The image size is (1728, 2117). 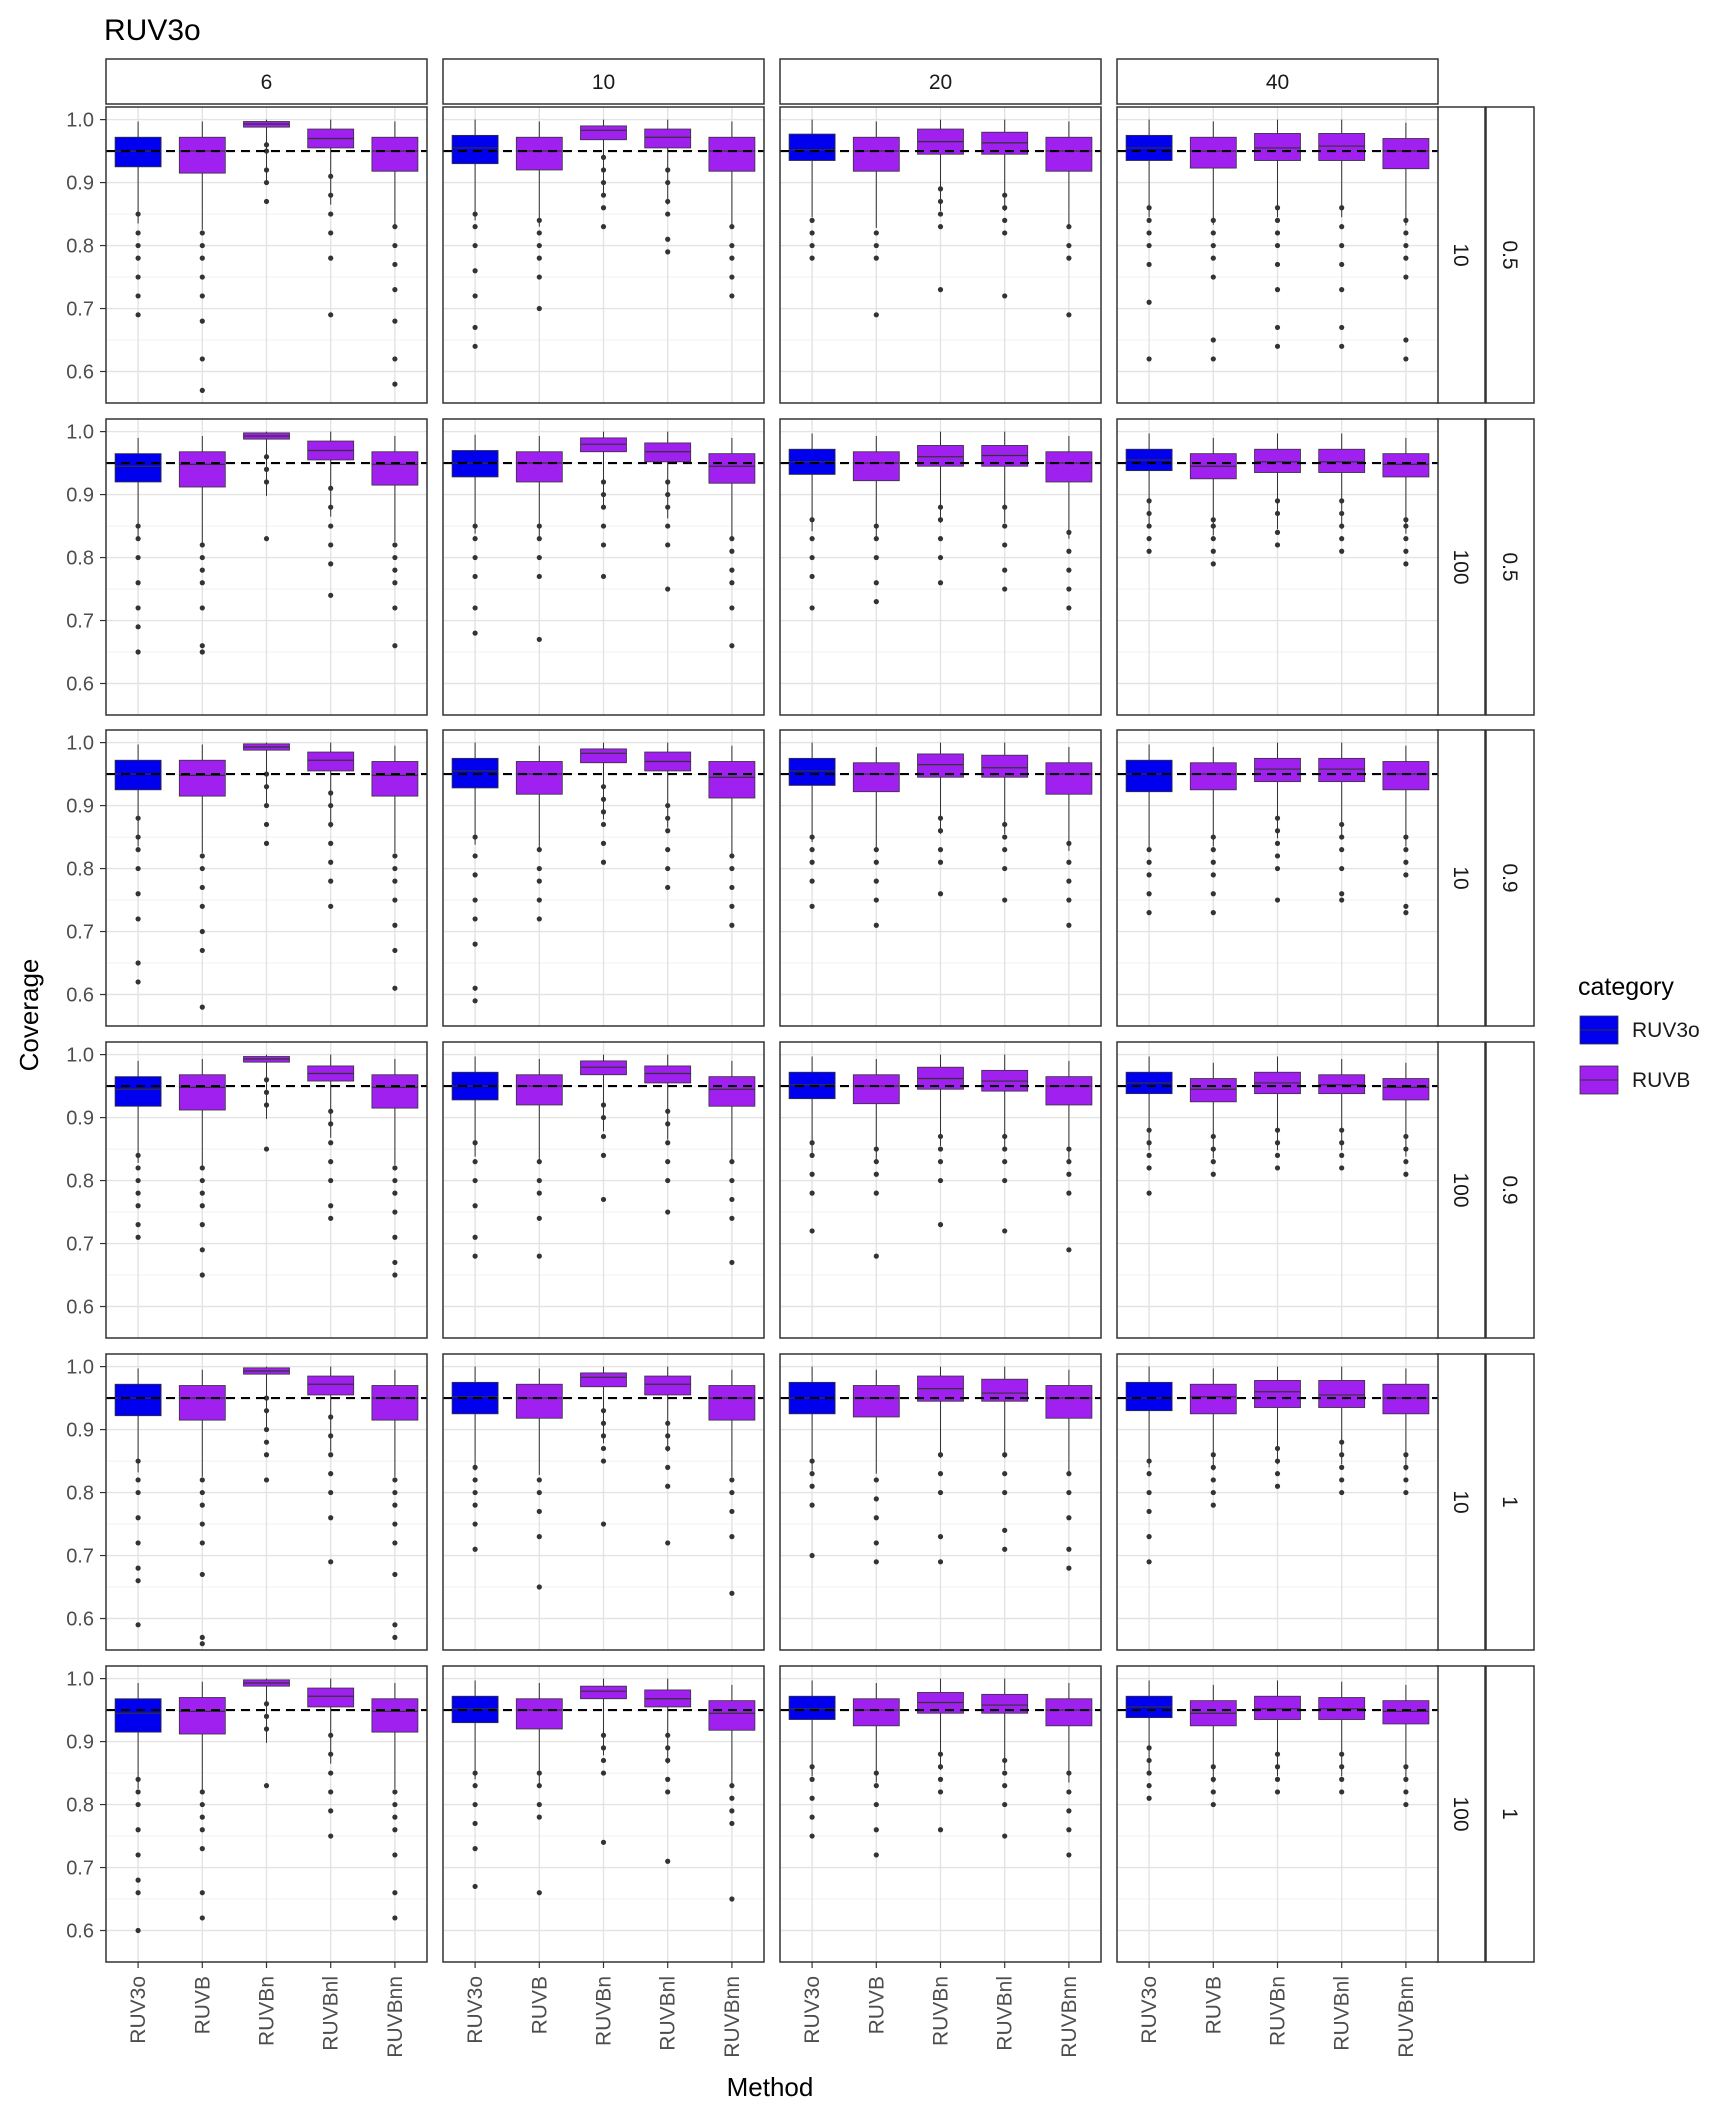 I want to click on x-tick-label: RUVB, so click(x=539, y=2005).